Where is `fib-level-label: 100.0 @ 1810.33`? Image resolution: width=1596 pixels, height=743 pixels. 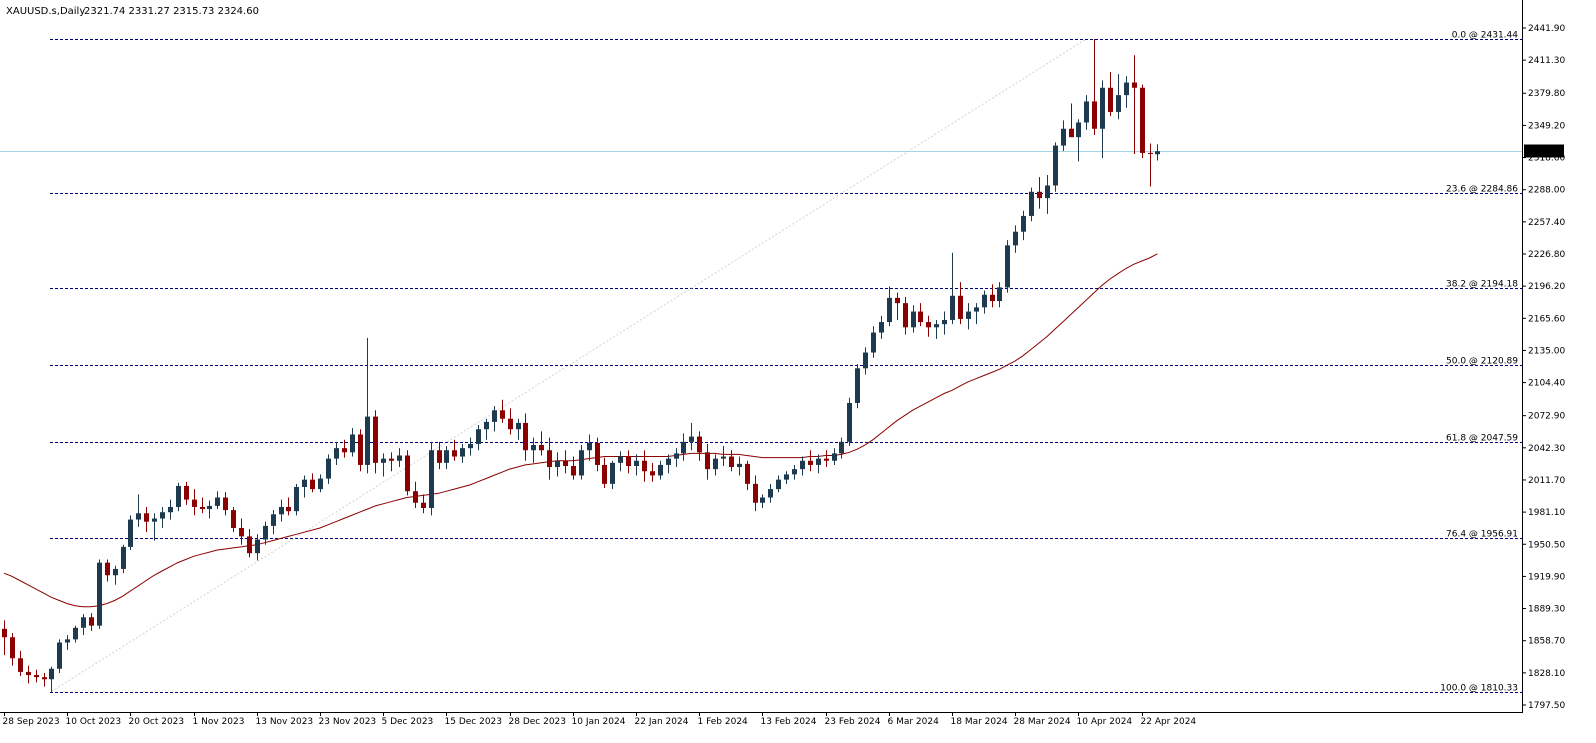 fib-level-label: 100.0 @ 1810.33 is located at coordinates (1479, 689).